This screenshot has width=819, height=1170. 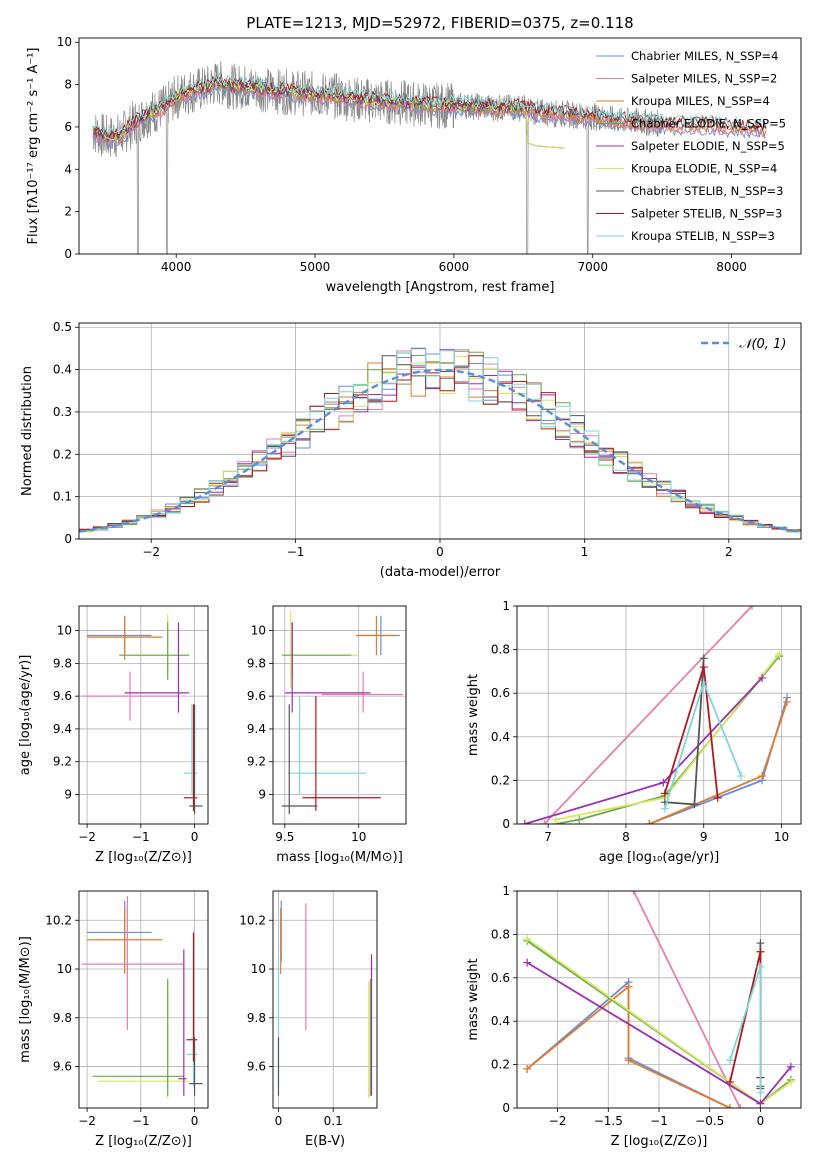 I want to click on legend-label: Salpeter STELIB, N_SSP=3, so click(x=706, y=214).